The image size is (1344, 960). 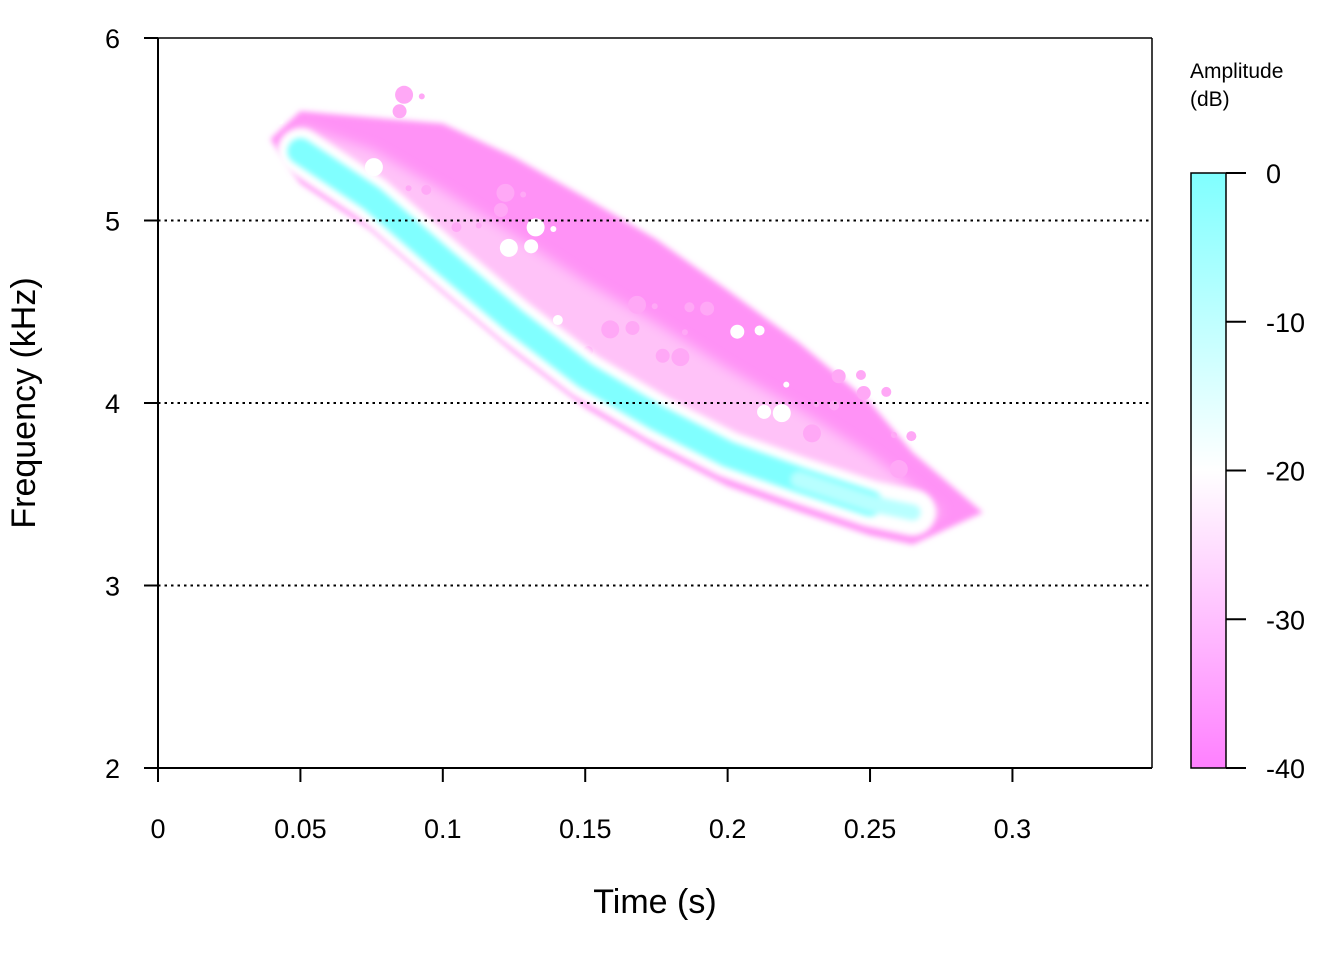 What do you see at coordinates (585, 829) in the screenshot?
I see `x-tick-label: 0.15` at bounding box center [585, 829].